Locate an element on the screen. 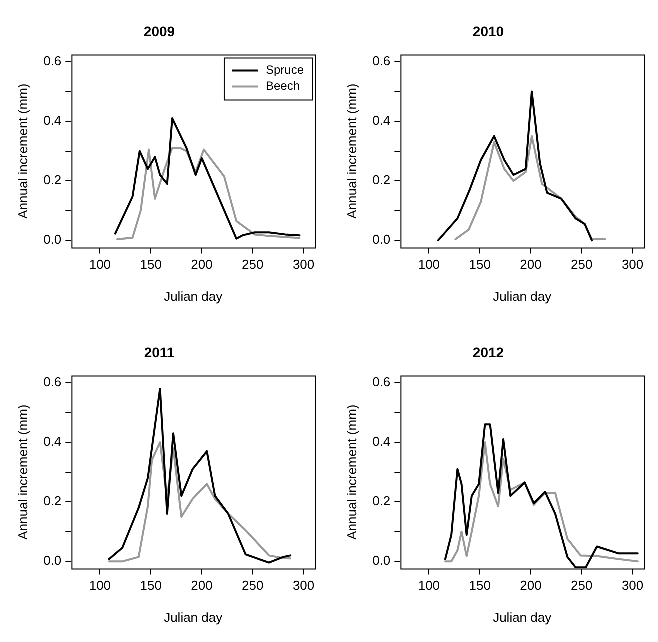 The width and height of the screenshot is (658, 642). chart-title: 2011 is located at coordinates (159, 352).